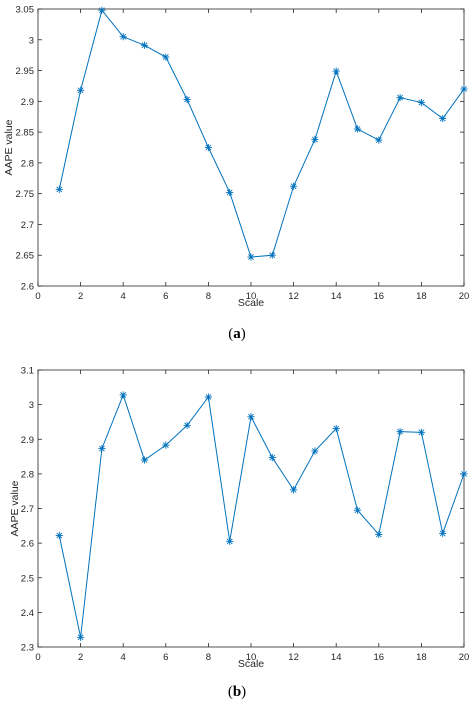 Image resolution: width=474 pixels, height=712 pixels. Describe the element at coordinates (237, 334) in the screenshot. I see `caption-a: (a)` at that location.